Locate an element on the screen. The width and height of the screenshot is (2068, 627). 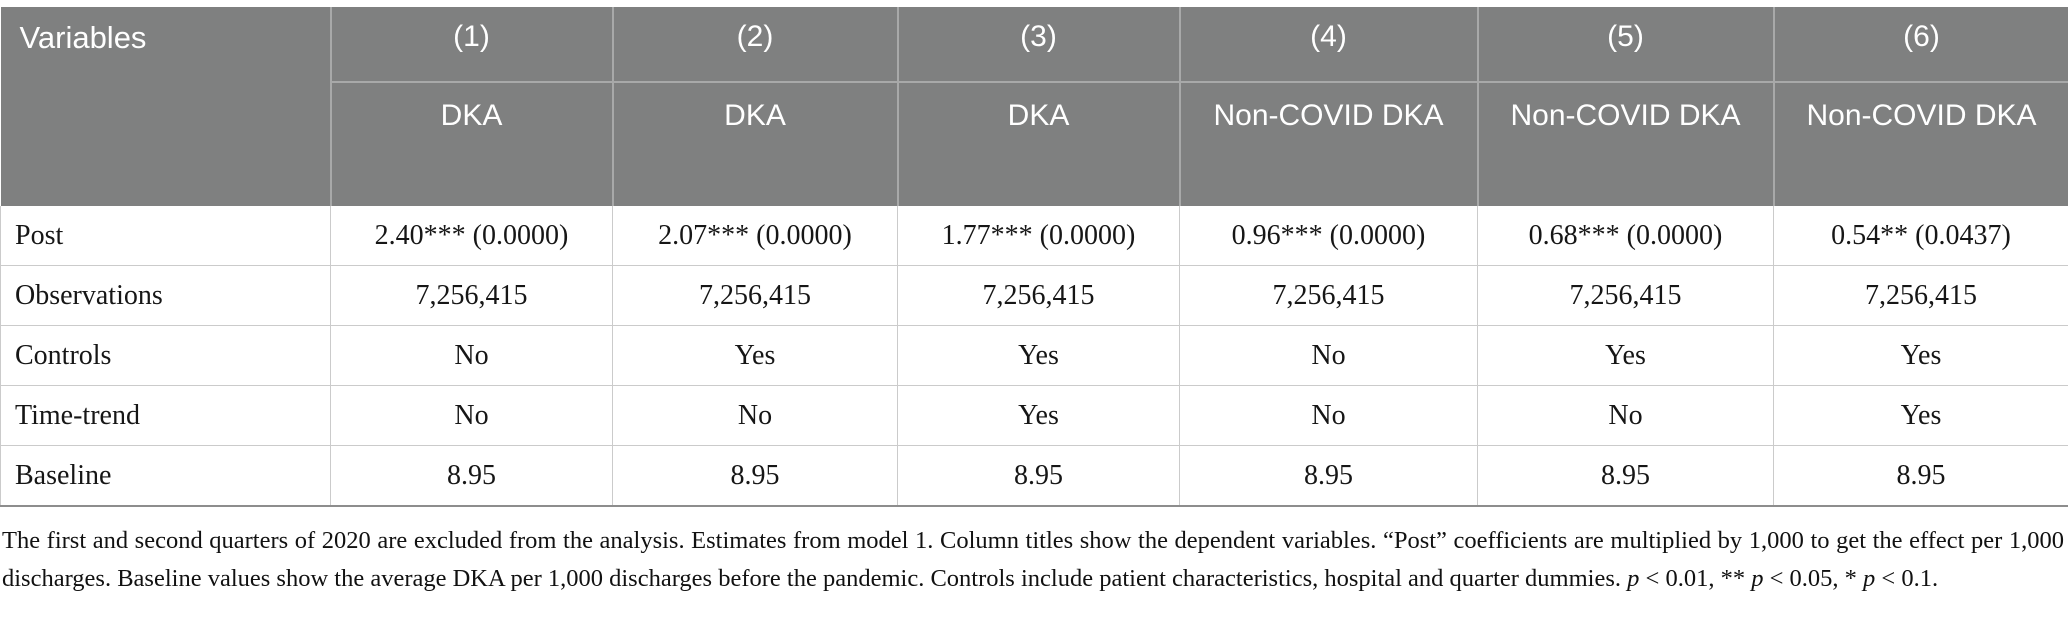
footnote-segment: < 0.05, * is located at coordinates (1813, 578).